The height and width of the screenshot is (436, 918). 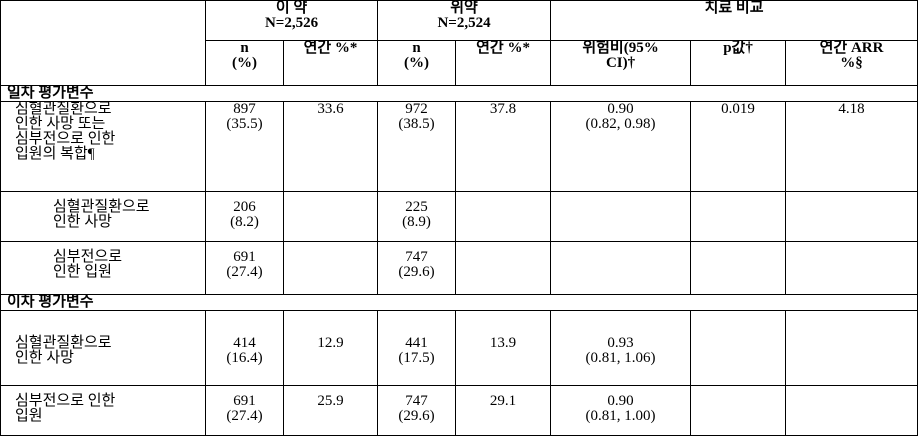 What do you see at coordinates (621, 348) in the screenshot?
I see `data-cell: 0.93 (0.81, 1.06)` at bounding box center [621, 348].